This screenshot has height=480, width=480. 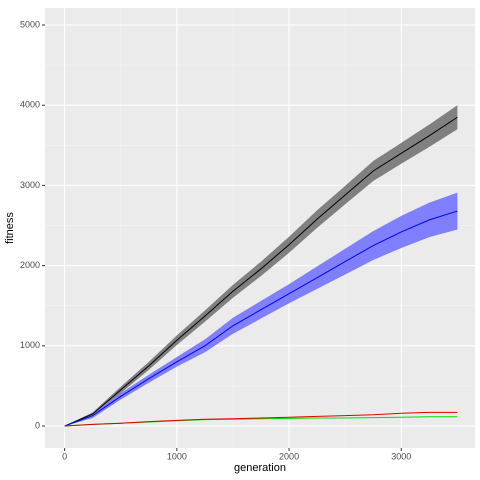 What do you see at coordinates (30, 105) in the screenshot?
I see `y-tick-label: 4000` at bounding box center [30, 105].